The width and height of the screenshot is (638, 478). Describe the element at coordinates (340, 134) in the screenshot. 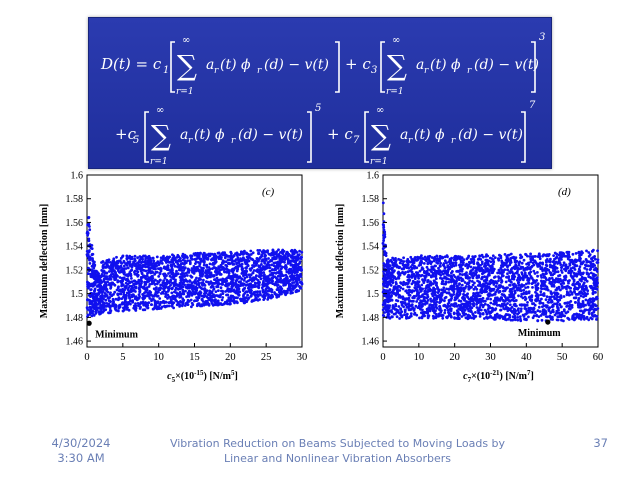

I see `eq-plus-c7: + c` at that location.